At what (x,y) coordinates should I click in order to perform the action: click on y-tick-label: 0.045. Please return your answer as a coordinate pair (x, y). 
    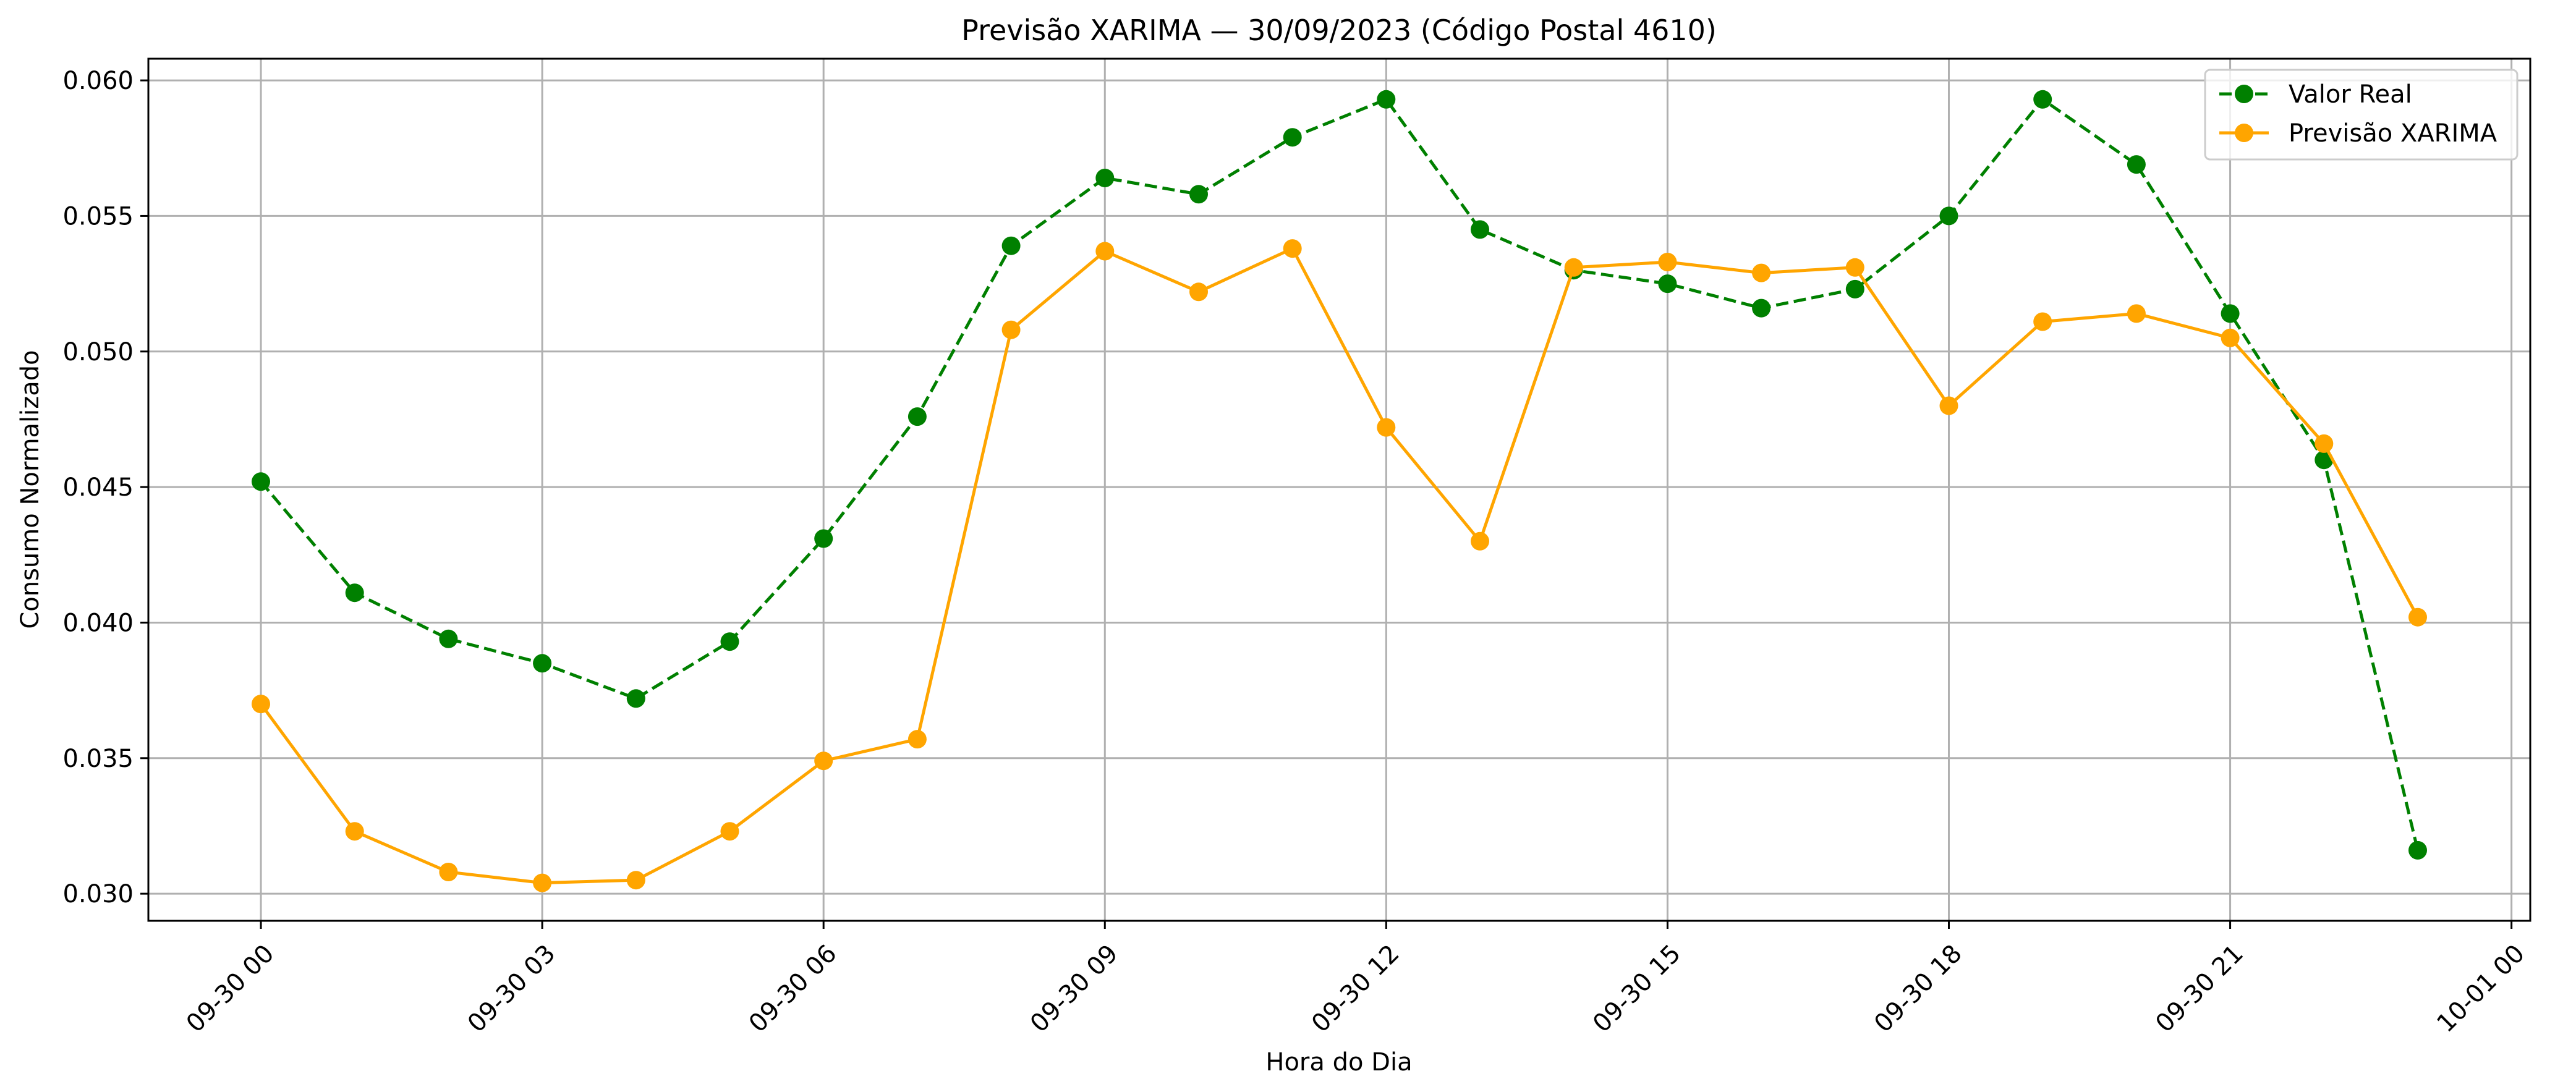
    Looking at the image, I should click on (98, 487).